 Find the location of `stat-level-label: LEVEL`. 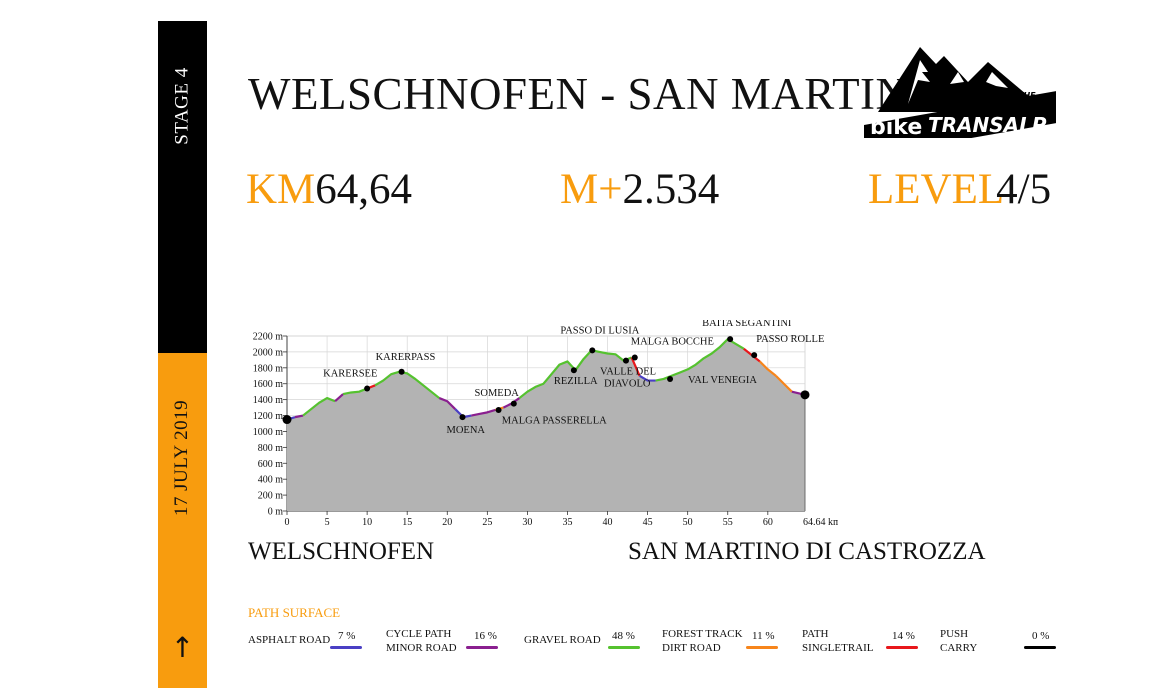

stat-level-label: LEVEL is located at coordinates (936, 189).